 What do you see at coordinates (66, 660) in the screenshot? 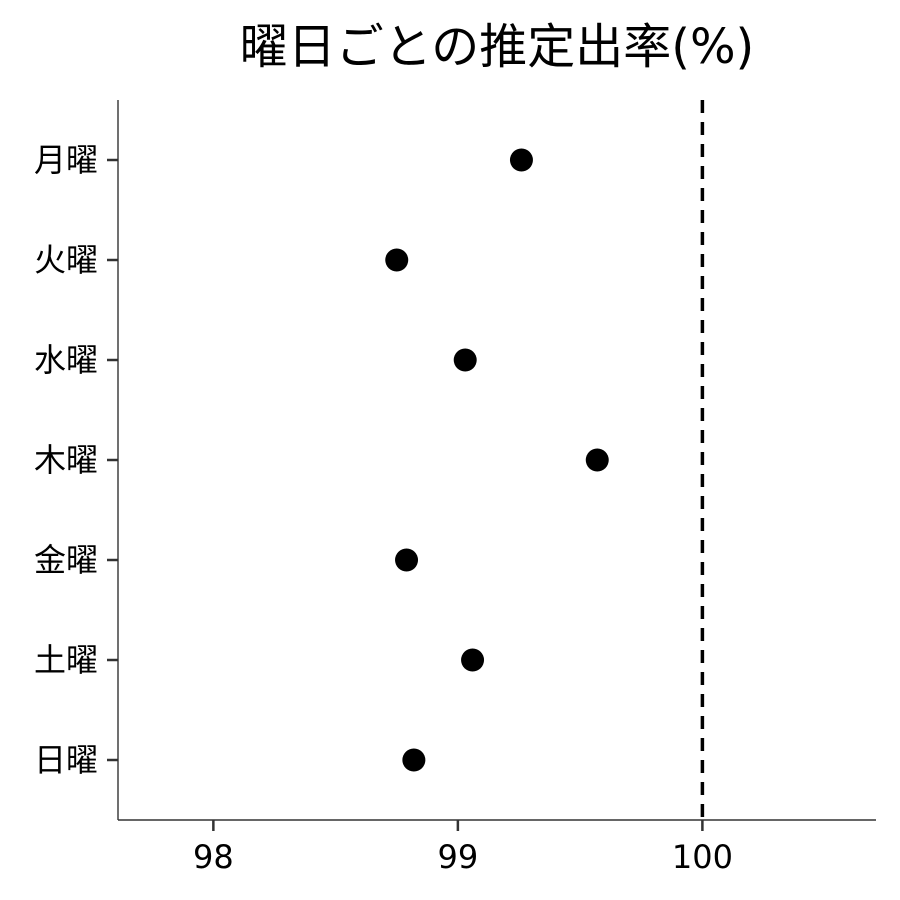
I see `y-tick-label: 土曜` at bounding box center [66, 660].